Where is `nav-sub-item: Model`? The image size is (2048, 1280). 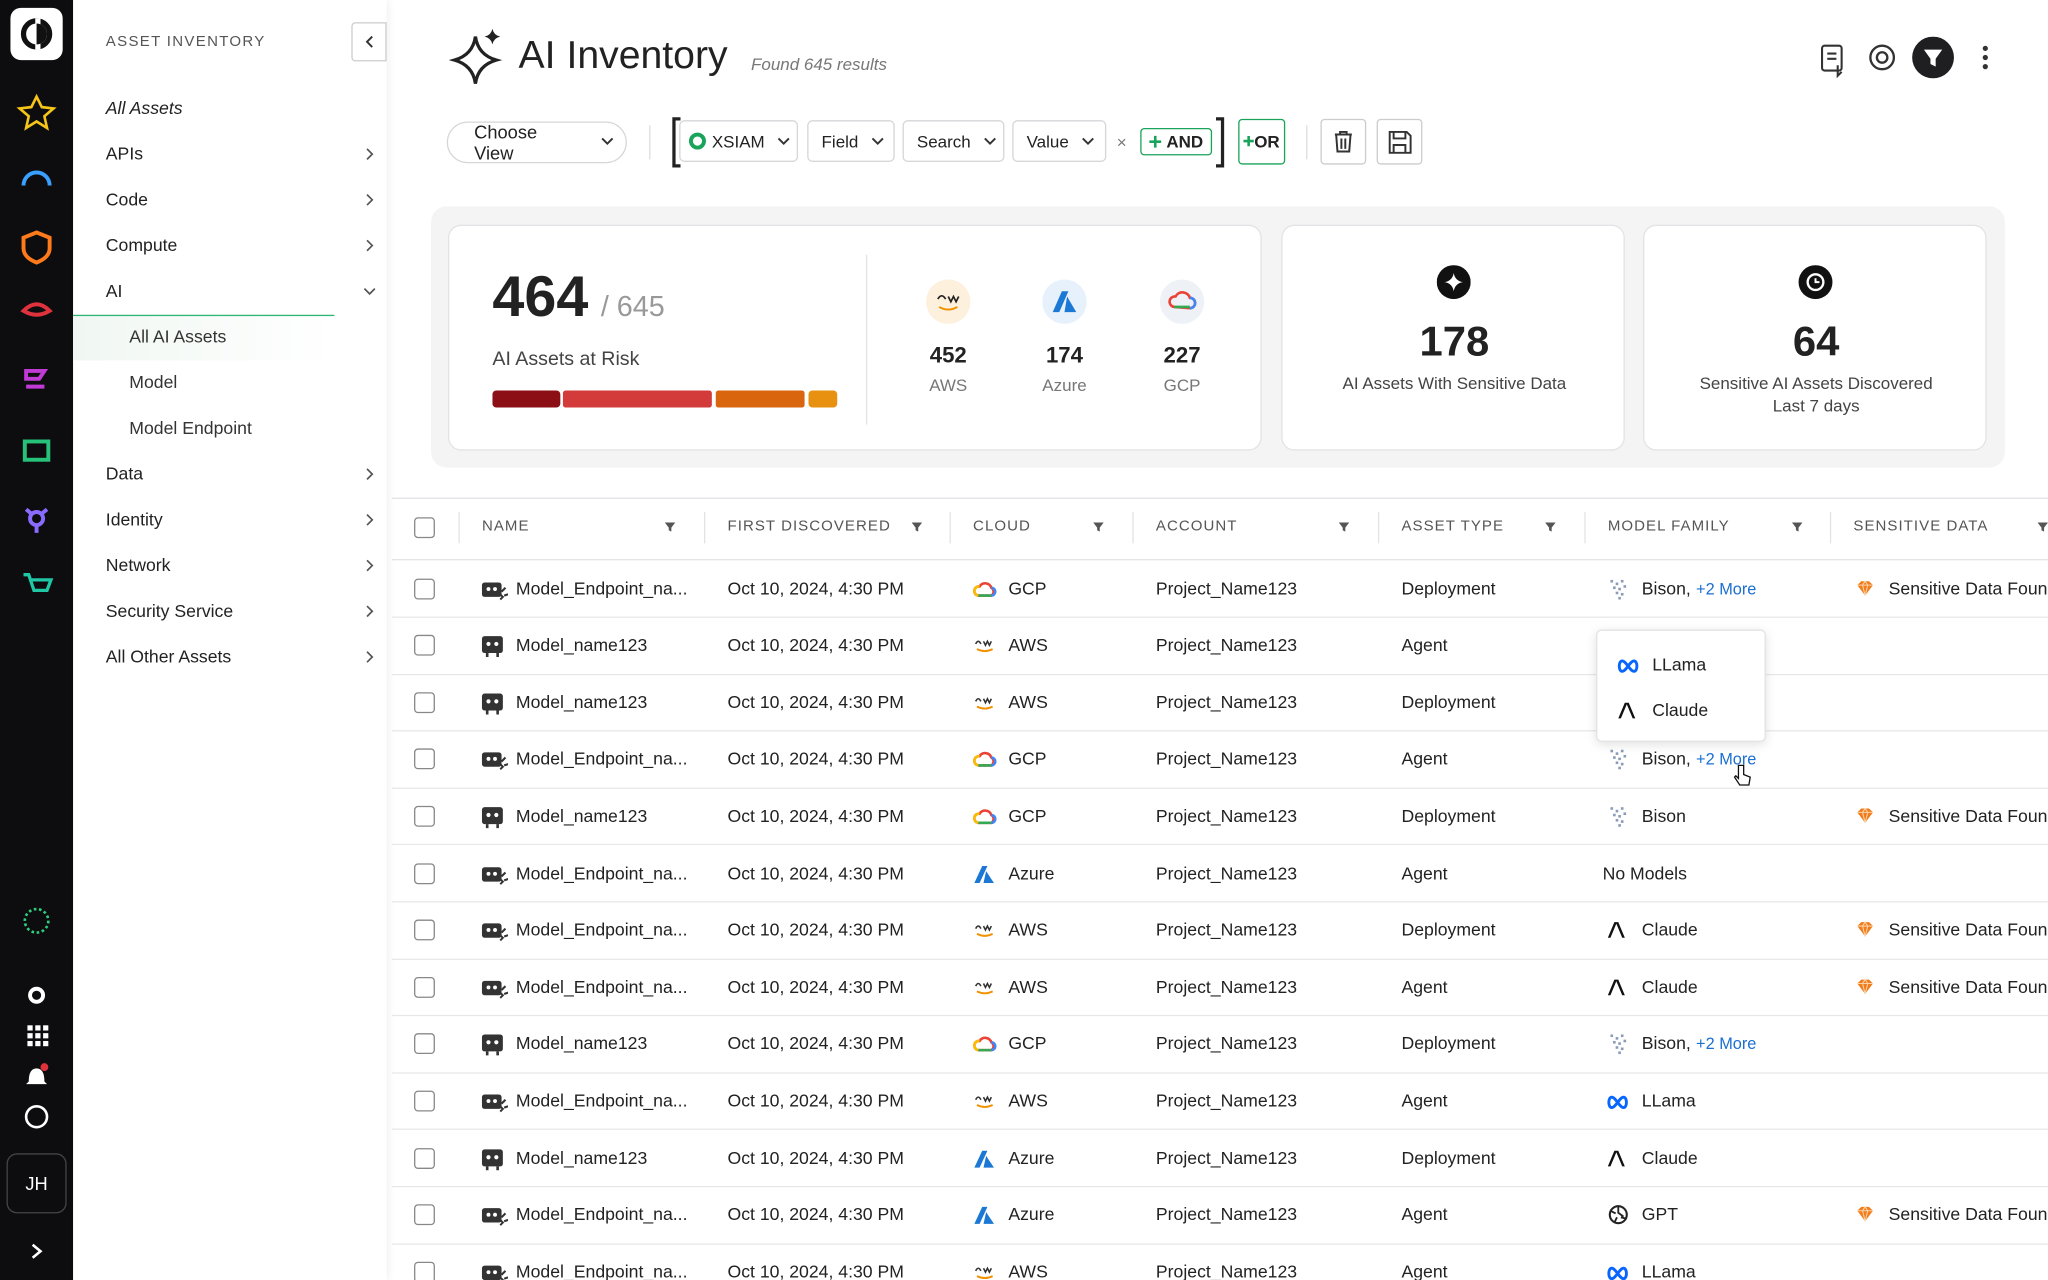 nav-sub-item: Model is located at coordinates (153, 382).